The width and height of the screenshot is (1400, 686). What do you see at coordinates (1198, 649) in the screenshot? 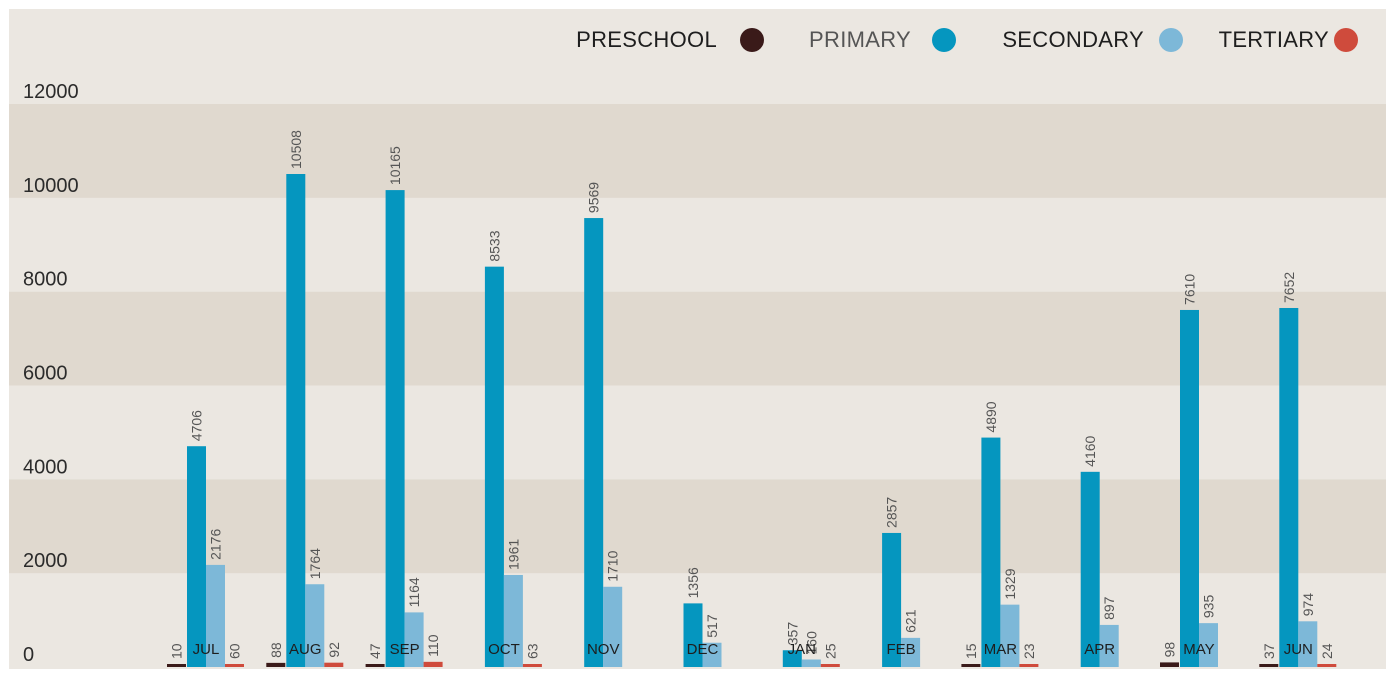
I see `x-tick-label: MAY` at bounding box center [1198, 649].